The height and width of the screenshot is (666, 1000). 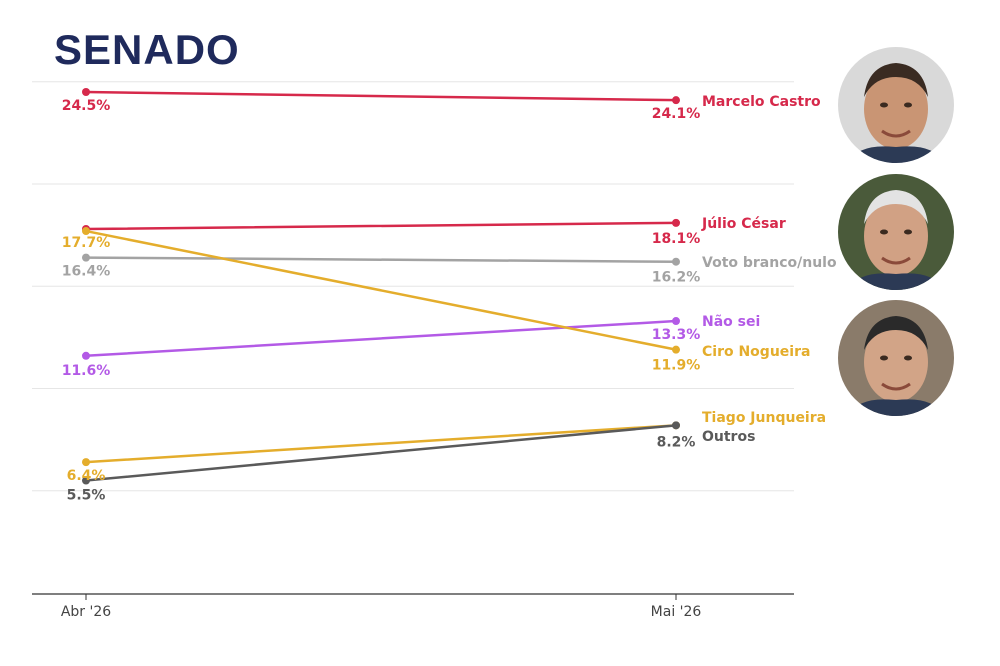 What do you see at coordinates (764, 418) in the screenshot?
I see `series-name-label: Tiago Junqueira` at bounding box center [764, 418].